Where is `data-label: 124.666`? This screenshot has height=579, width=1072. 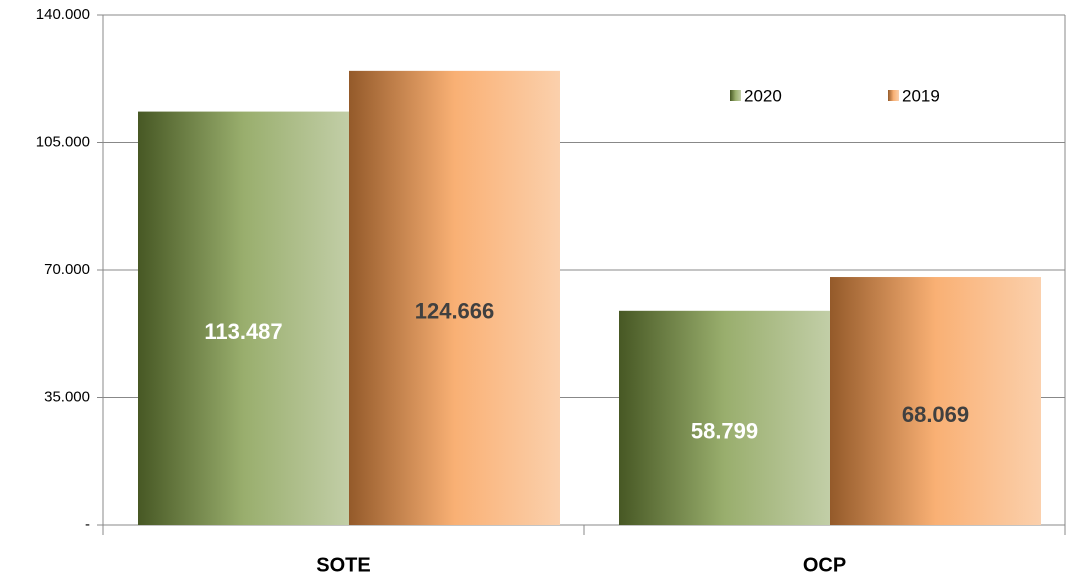
data-label: 124.666 is located at coordinates (455, 311).